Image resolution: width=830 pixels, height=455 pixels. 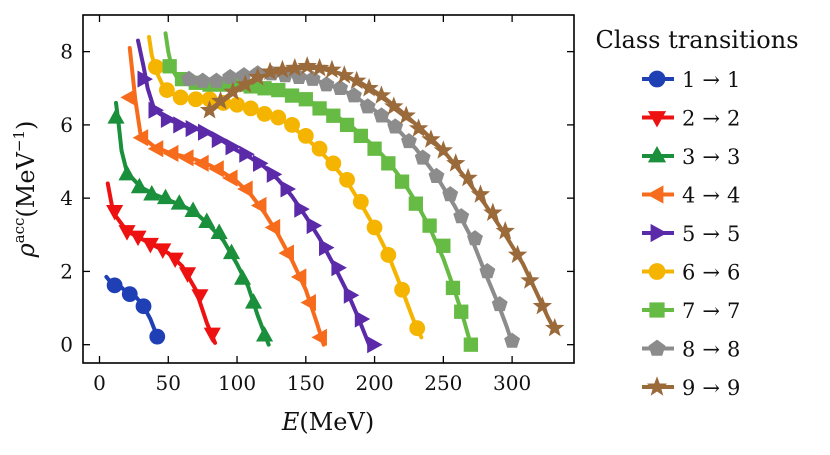 What do you see at coordinates (66, 271) in the screenshot?
I see `y-tick-label: 2` at bounding box center [66, 271].